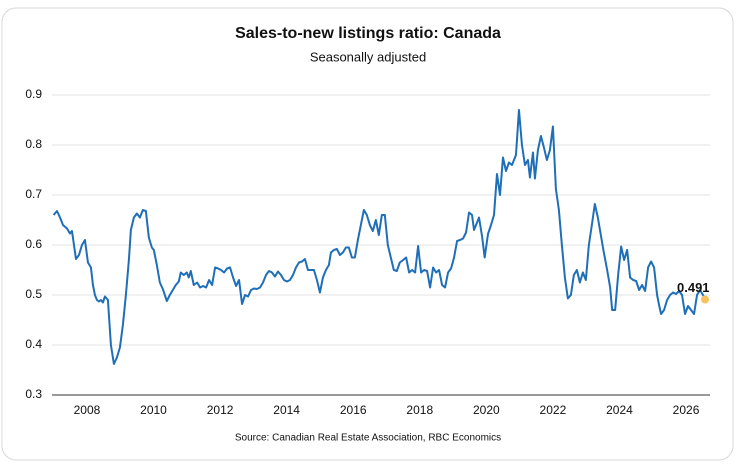  What do you see at coordinates (705, 299) in the screenshot?
I see `last-point` at bounding box center [705, 299].